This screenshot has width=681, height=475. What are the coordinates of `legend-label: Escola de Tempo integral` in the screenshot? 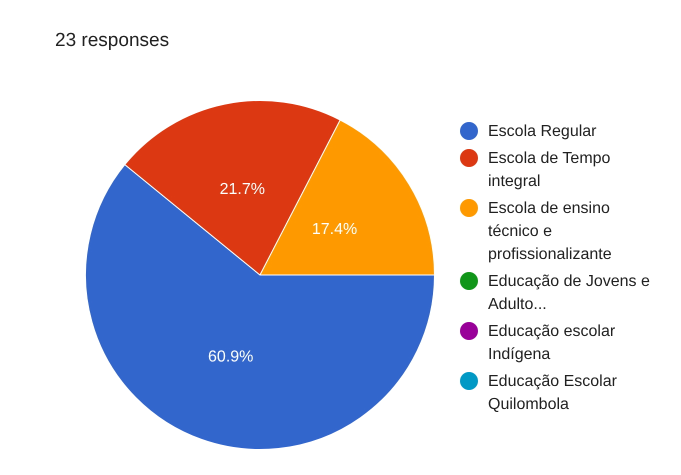 It's located at (550, 170).